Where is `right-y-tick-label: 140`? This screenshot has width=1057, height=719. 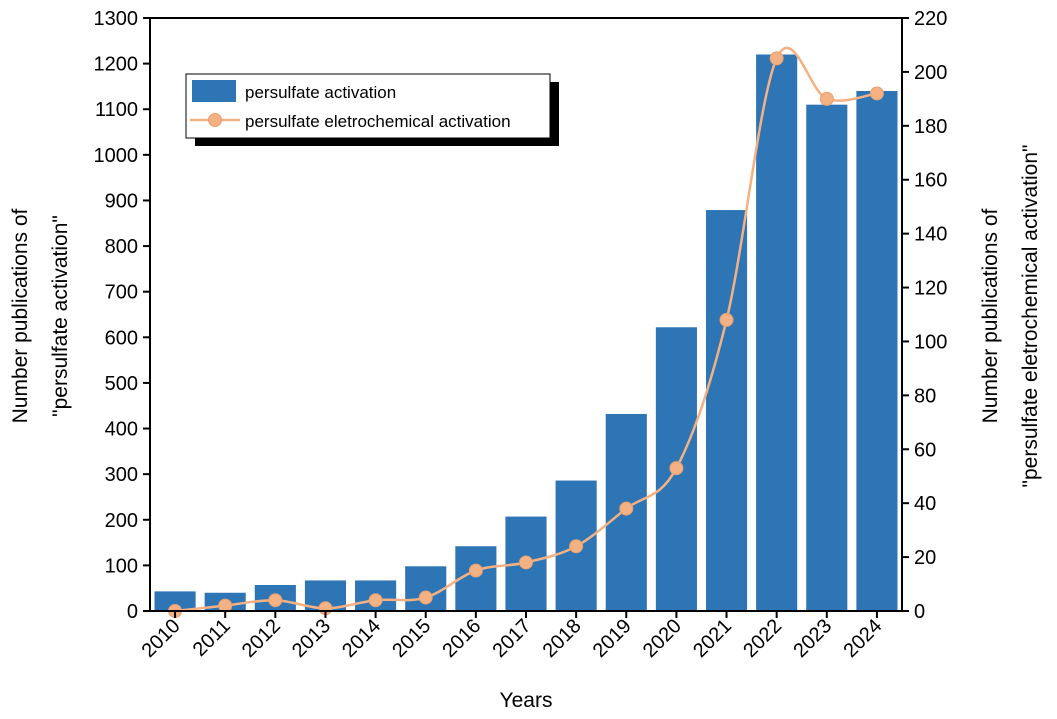 right-y-tick-label: 140 is located at coordinates (930, 235).